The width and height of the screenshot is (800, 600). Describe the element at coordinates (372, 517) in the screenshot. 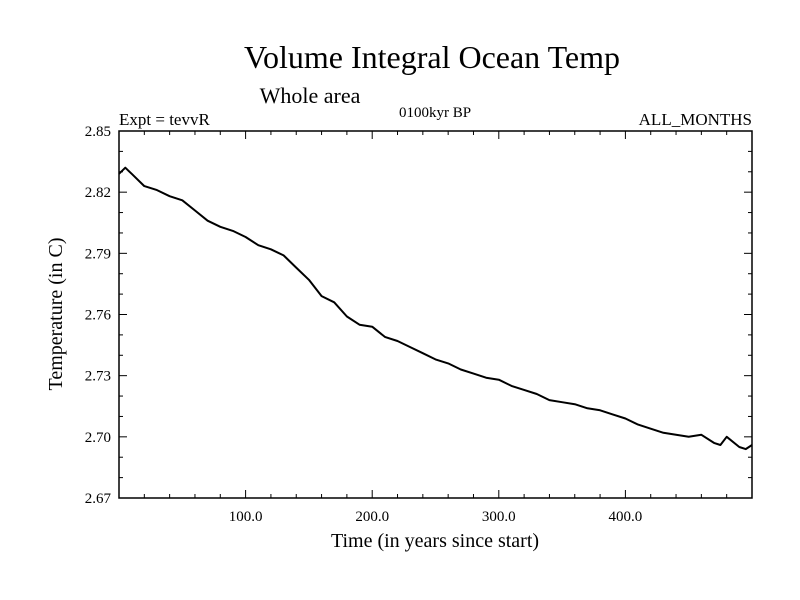

I see `x-tick-label: 200.0` at that location.